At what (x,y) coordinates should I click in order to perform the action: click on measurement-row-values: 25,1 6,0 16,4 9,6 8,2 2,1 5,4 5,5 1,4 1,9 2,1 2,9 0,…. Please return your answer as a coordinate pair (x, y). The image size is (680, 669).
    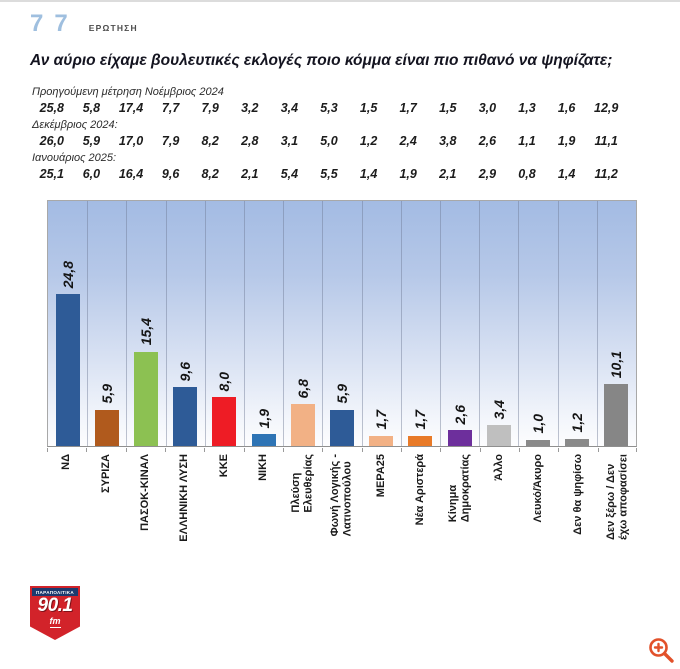
    Looking at the image, I should click on (329, 176).